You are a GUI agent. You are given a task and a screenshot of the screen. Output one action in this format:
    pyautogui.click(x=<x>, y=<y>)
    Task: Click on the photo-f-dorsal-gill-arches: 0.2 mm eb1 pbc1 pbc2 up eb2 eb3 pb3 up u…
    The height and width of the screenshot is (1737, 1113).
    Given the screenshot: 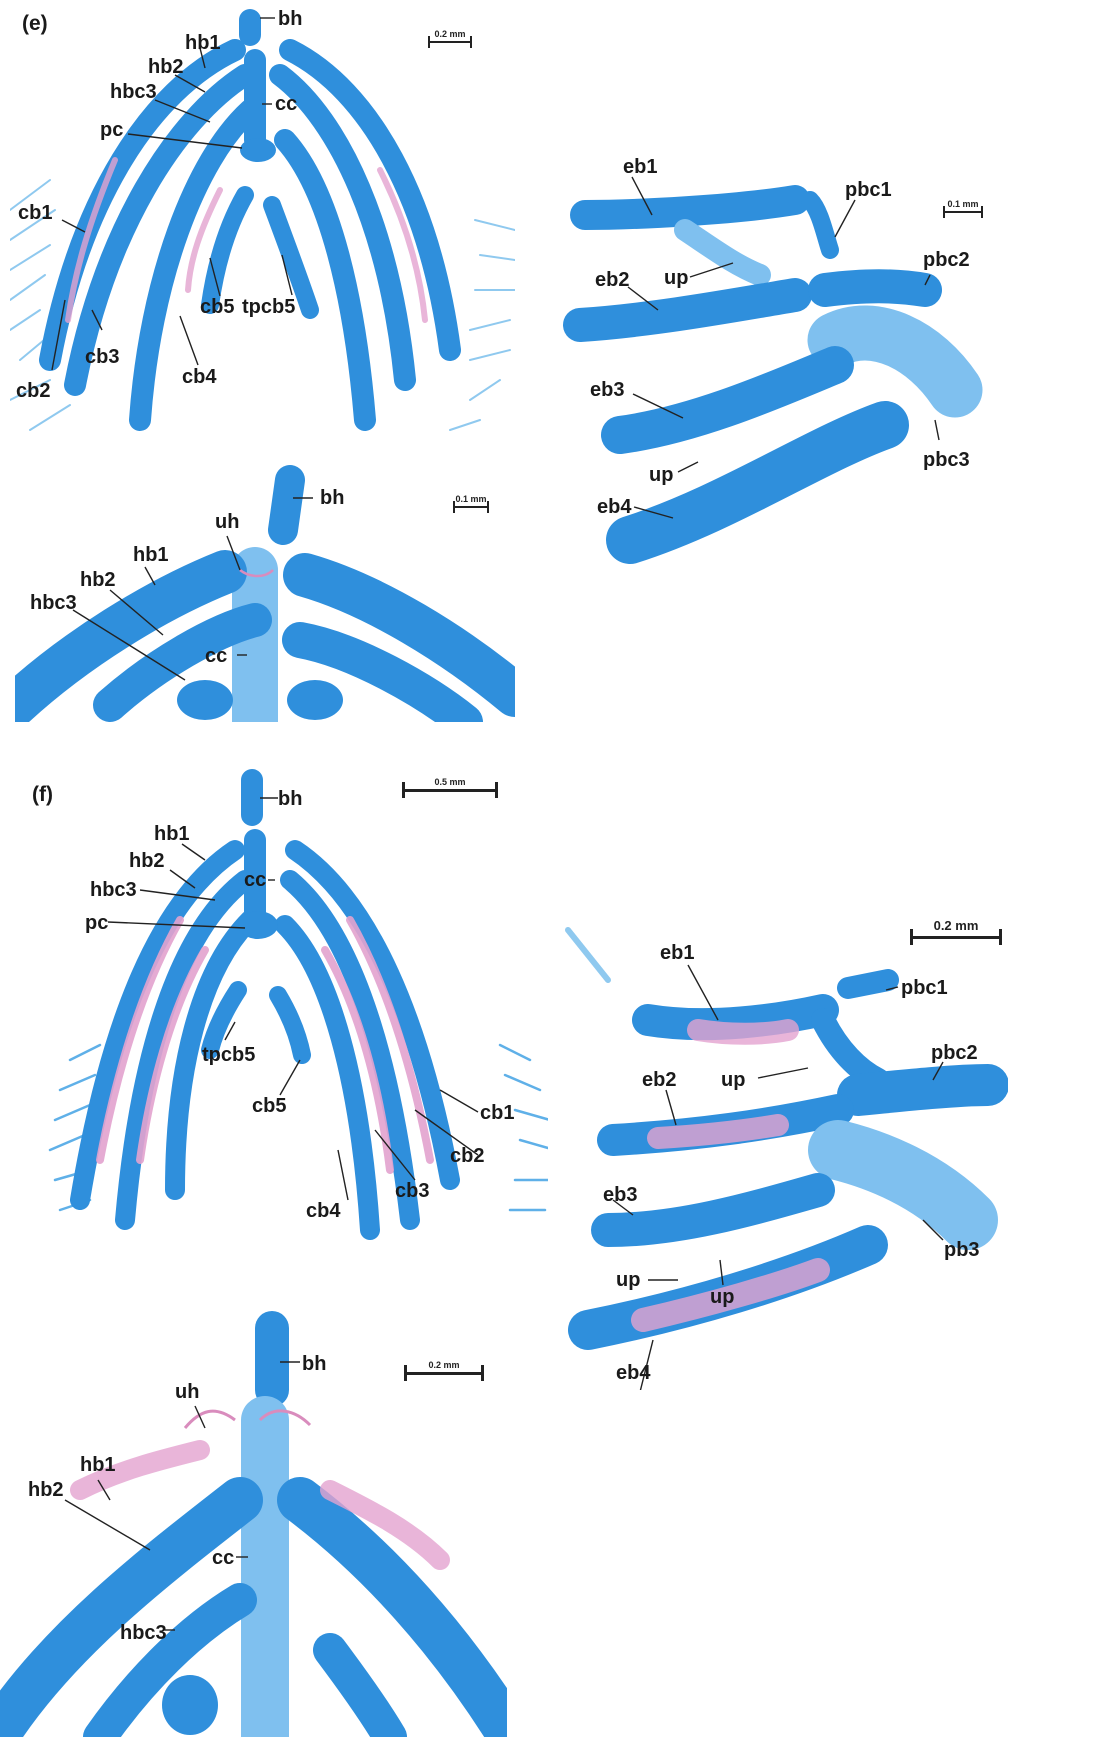 What is the action you would take?
    pyautogui.click(x=778, y=1145)
    